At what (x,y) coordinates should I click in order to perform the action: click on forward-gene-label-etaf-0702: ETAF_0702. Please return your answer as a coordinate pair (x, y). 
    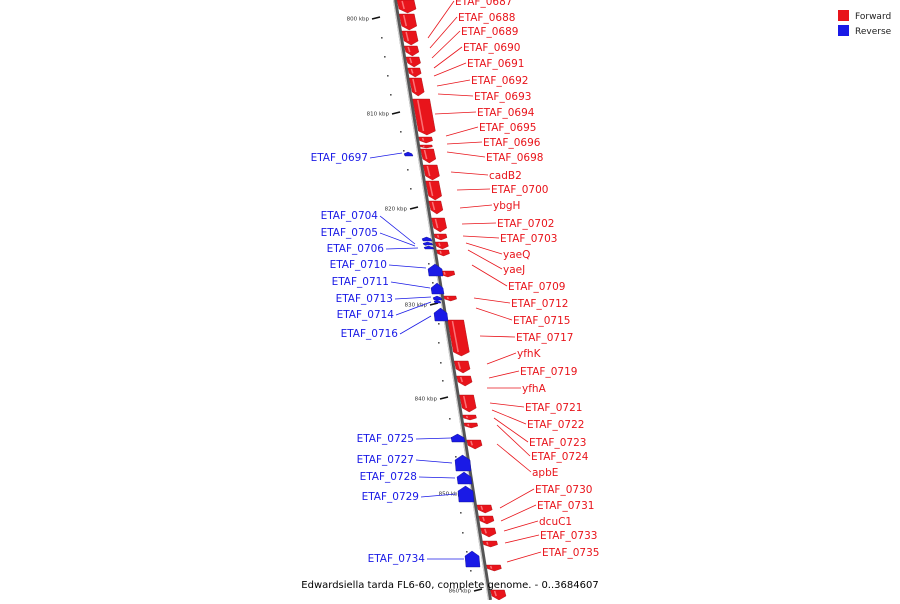
    Looking at the image, I should click on (525, 224).